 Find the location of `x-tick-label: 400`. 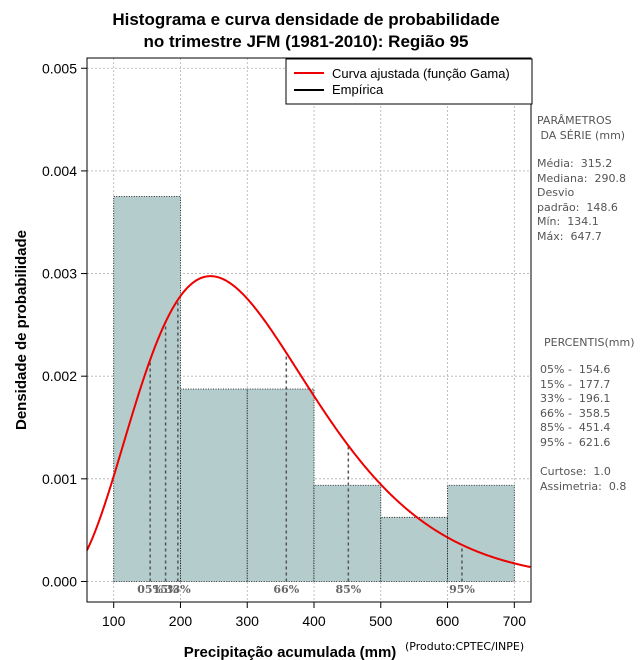

x-tick-label: 400 is located at coordinates (314, 621).